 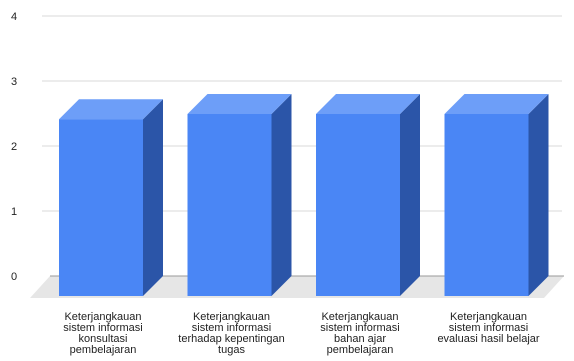 What do you see at coordinates (103, 339) in the screenshot?
I see `x-category-label-line: konsultasi` at bounding box center [103, 339].